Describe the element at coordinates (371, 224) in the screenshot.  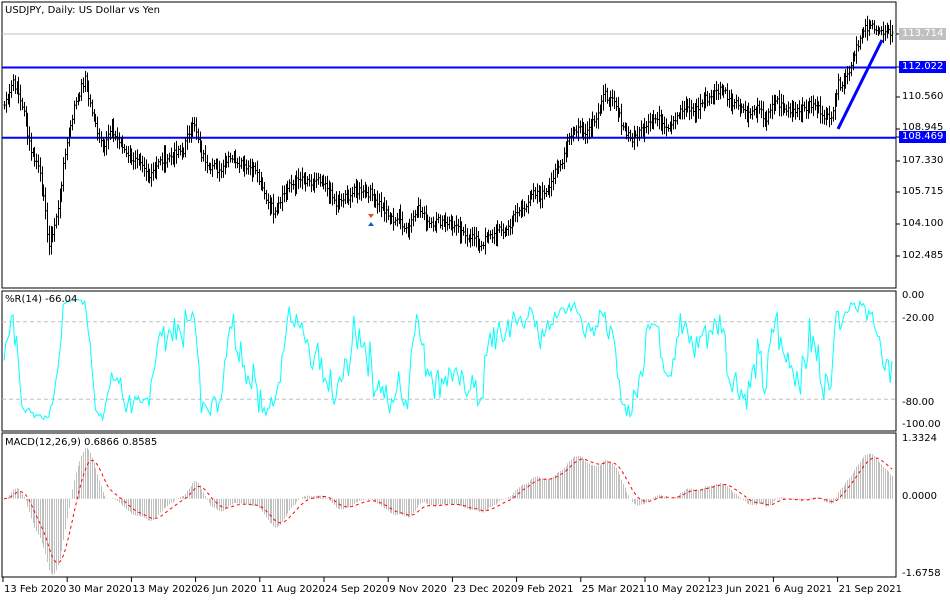
I see `buy-arrow-icon` at that location.